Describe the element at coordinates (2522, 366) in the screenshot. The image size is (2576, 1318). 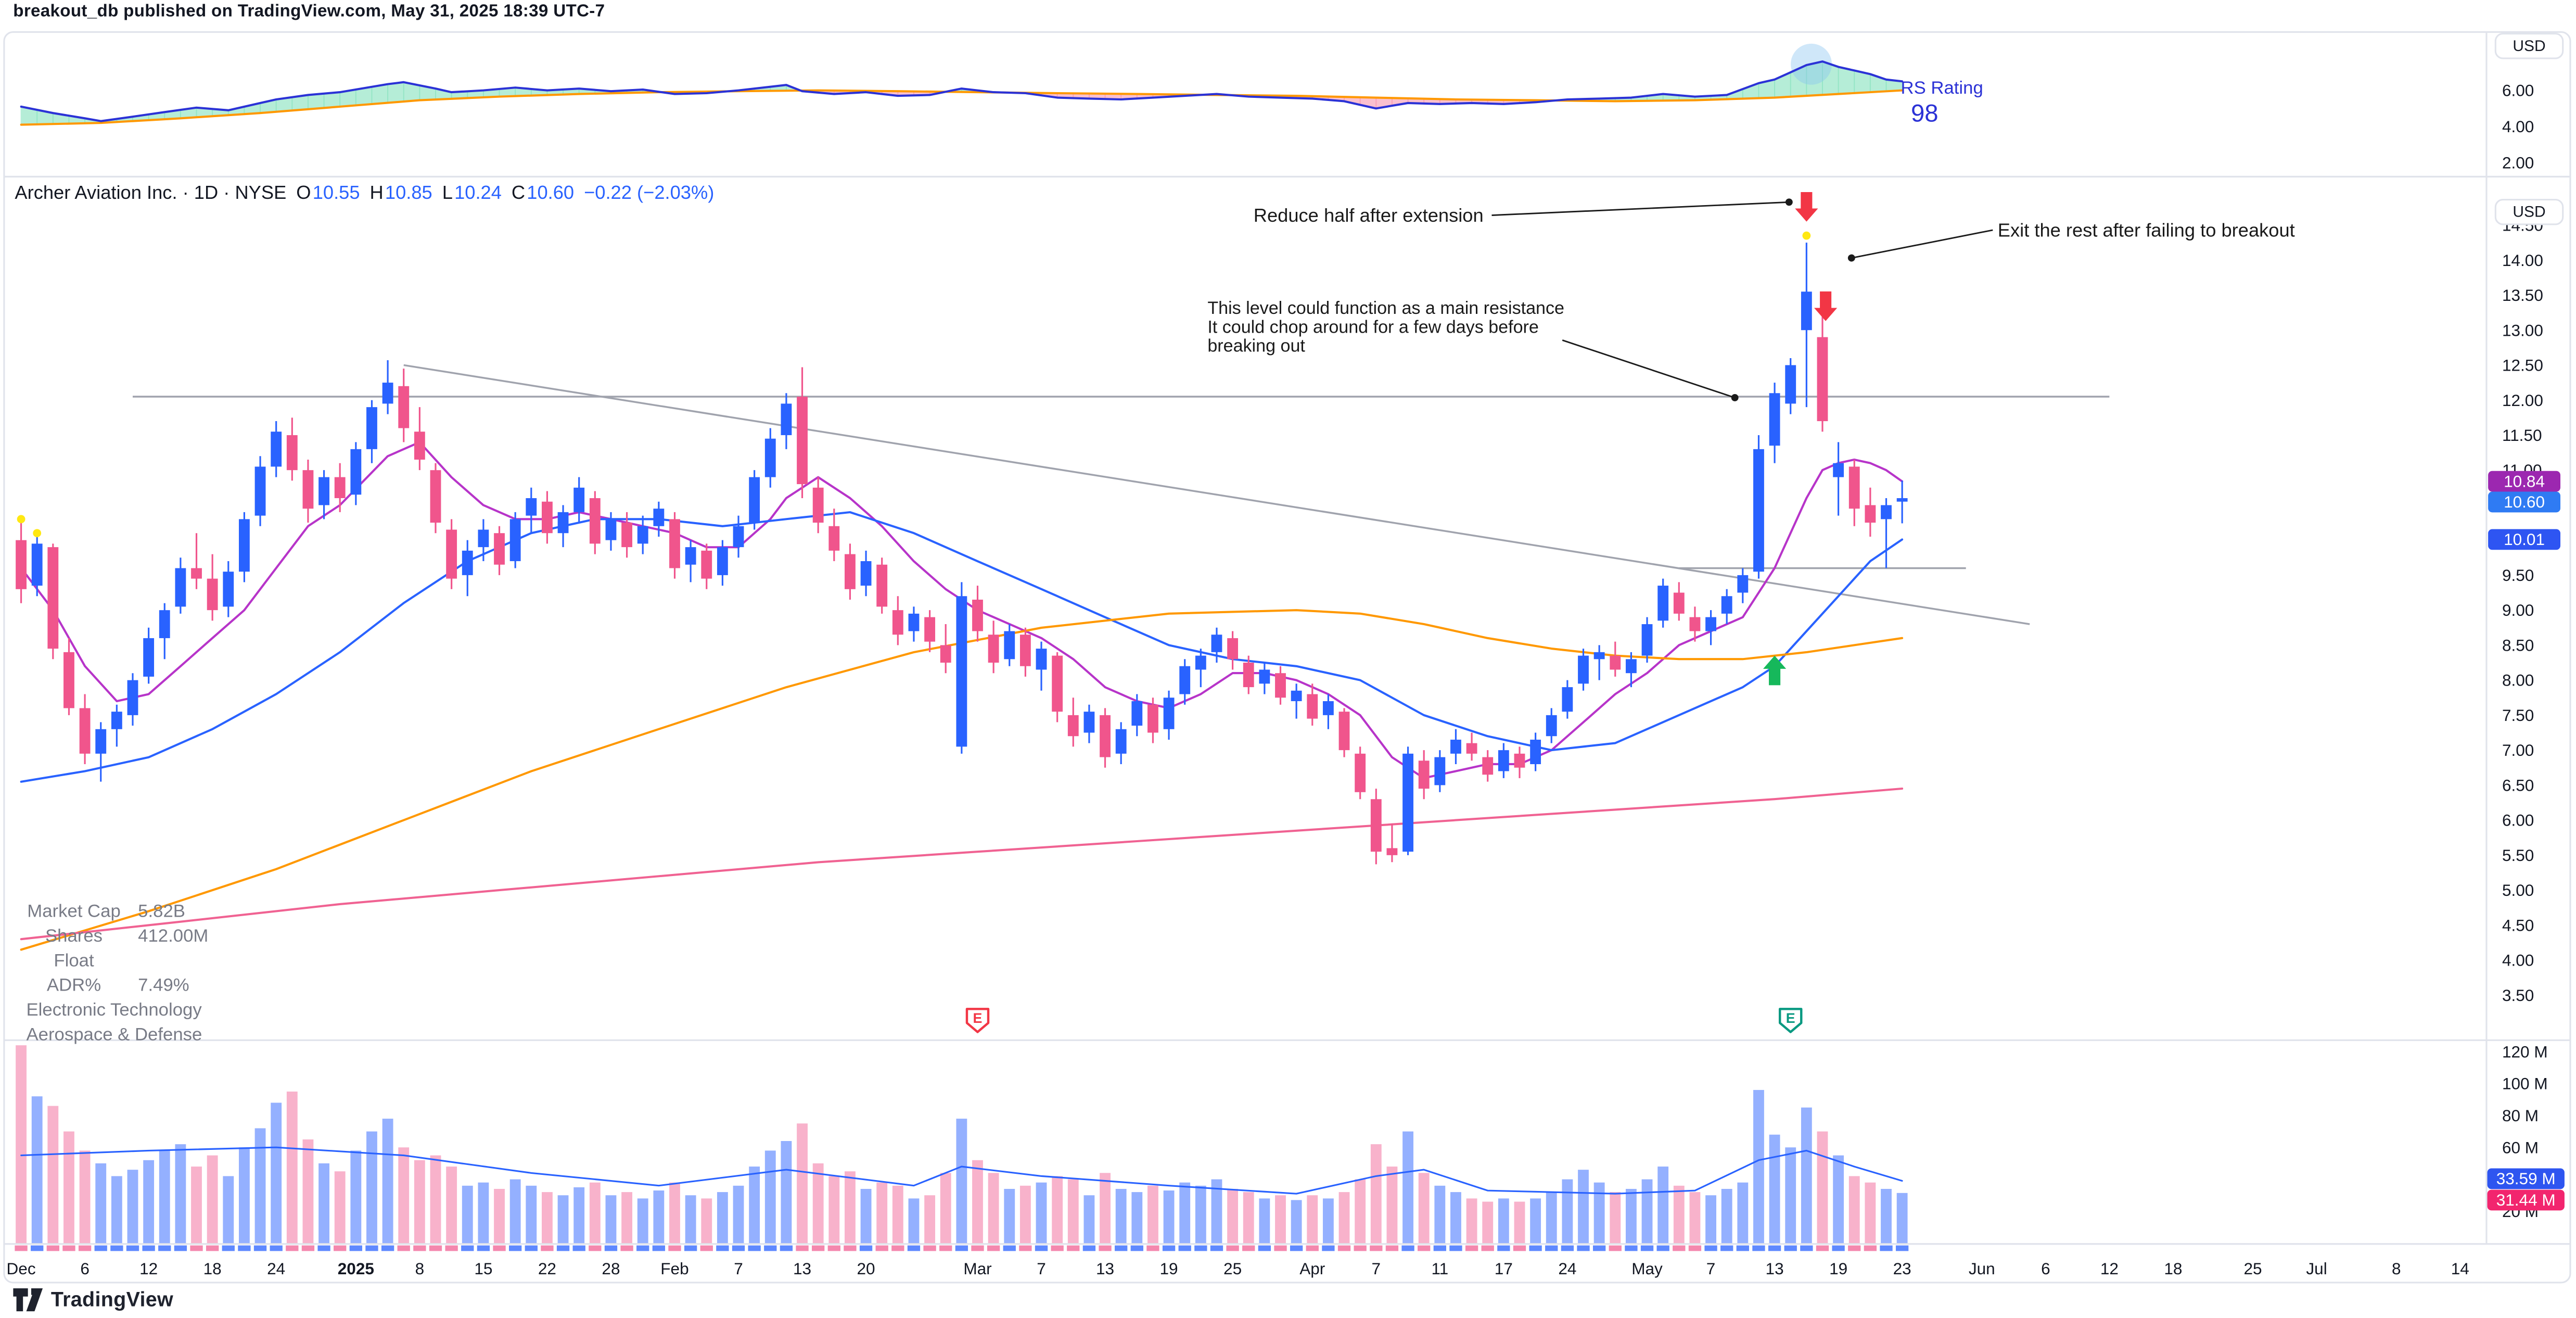
I see `svg-text: 12.50` at that location.